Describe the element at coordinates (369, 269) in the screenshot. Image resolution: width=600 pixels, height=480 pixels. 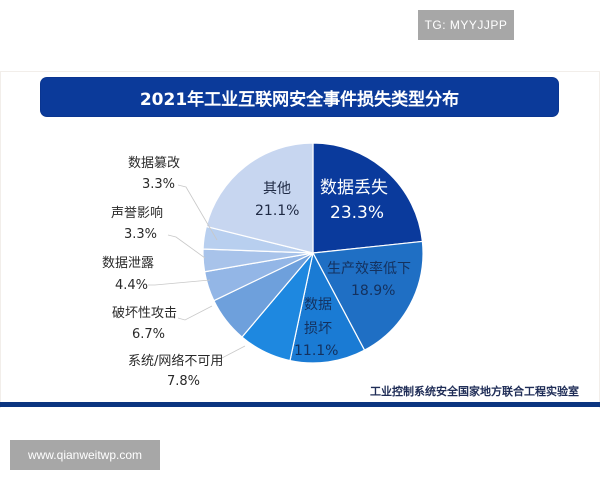
I see `label-productivity-name: 生产效率低下` at that location.